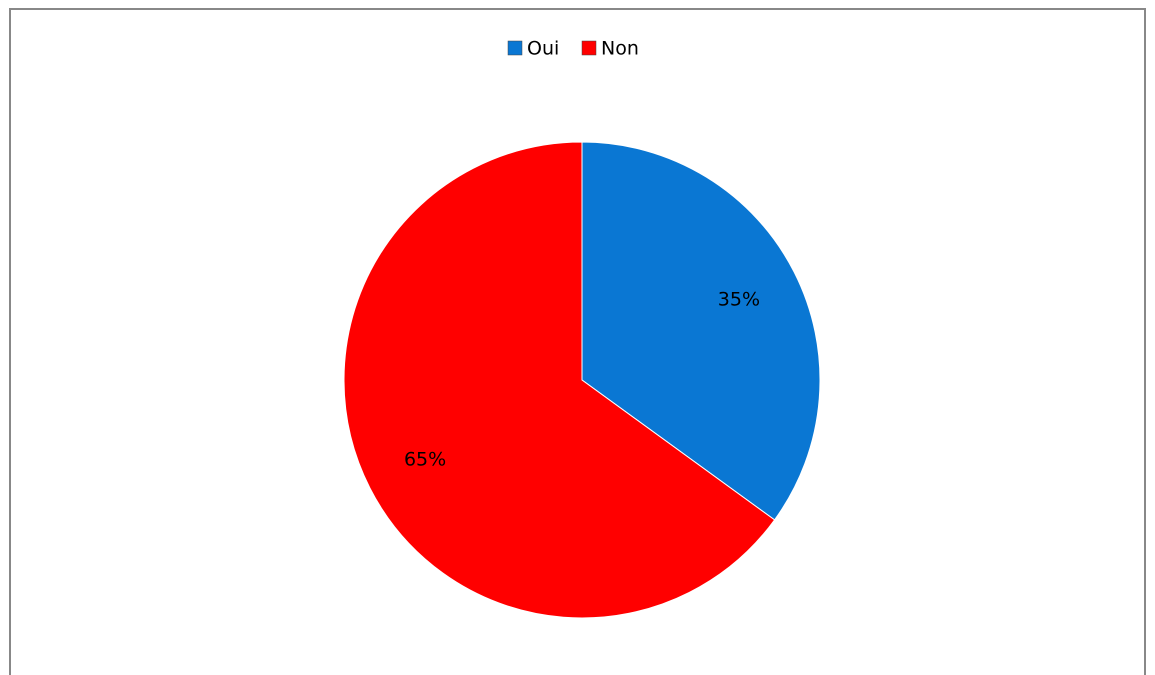  Describe the element at coordinates (543, 49) in the screenshot. I see `legend-label: Oui` at that location.